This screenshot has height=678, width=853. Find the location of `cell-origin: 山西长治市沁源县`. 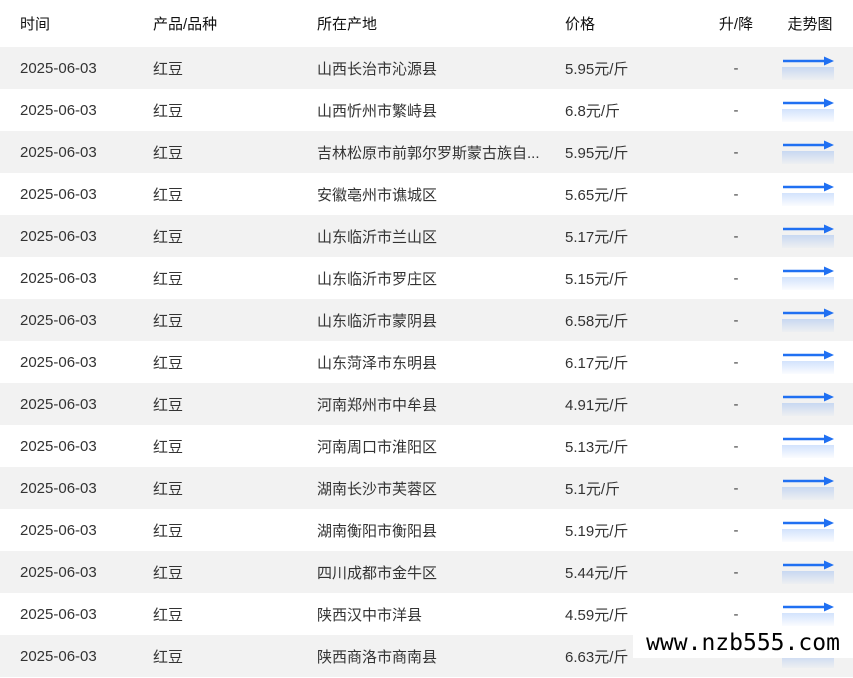

cell-origin: 山西长治市沁源县 is located at coordinates (377, 69).